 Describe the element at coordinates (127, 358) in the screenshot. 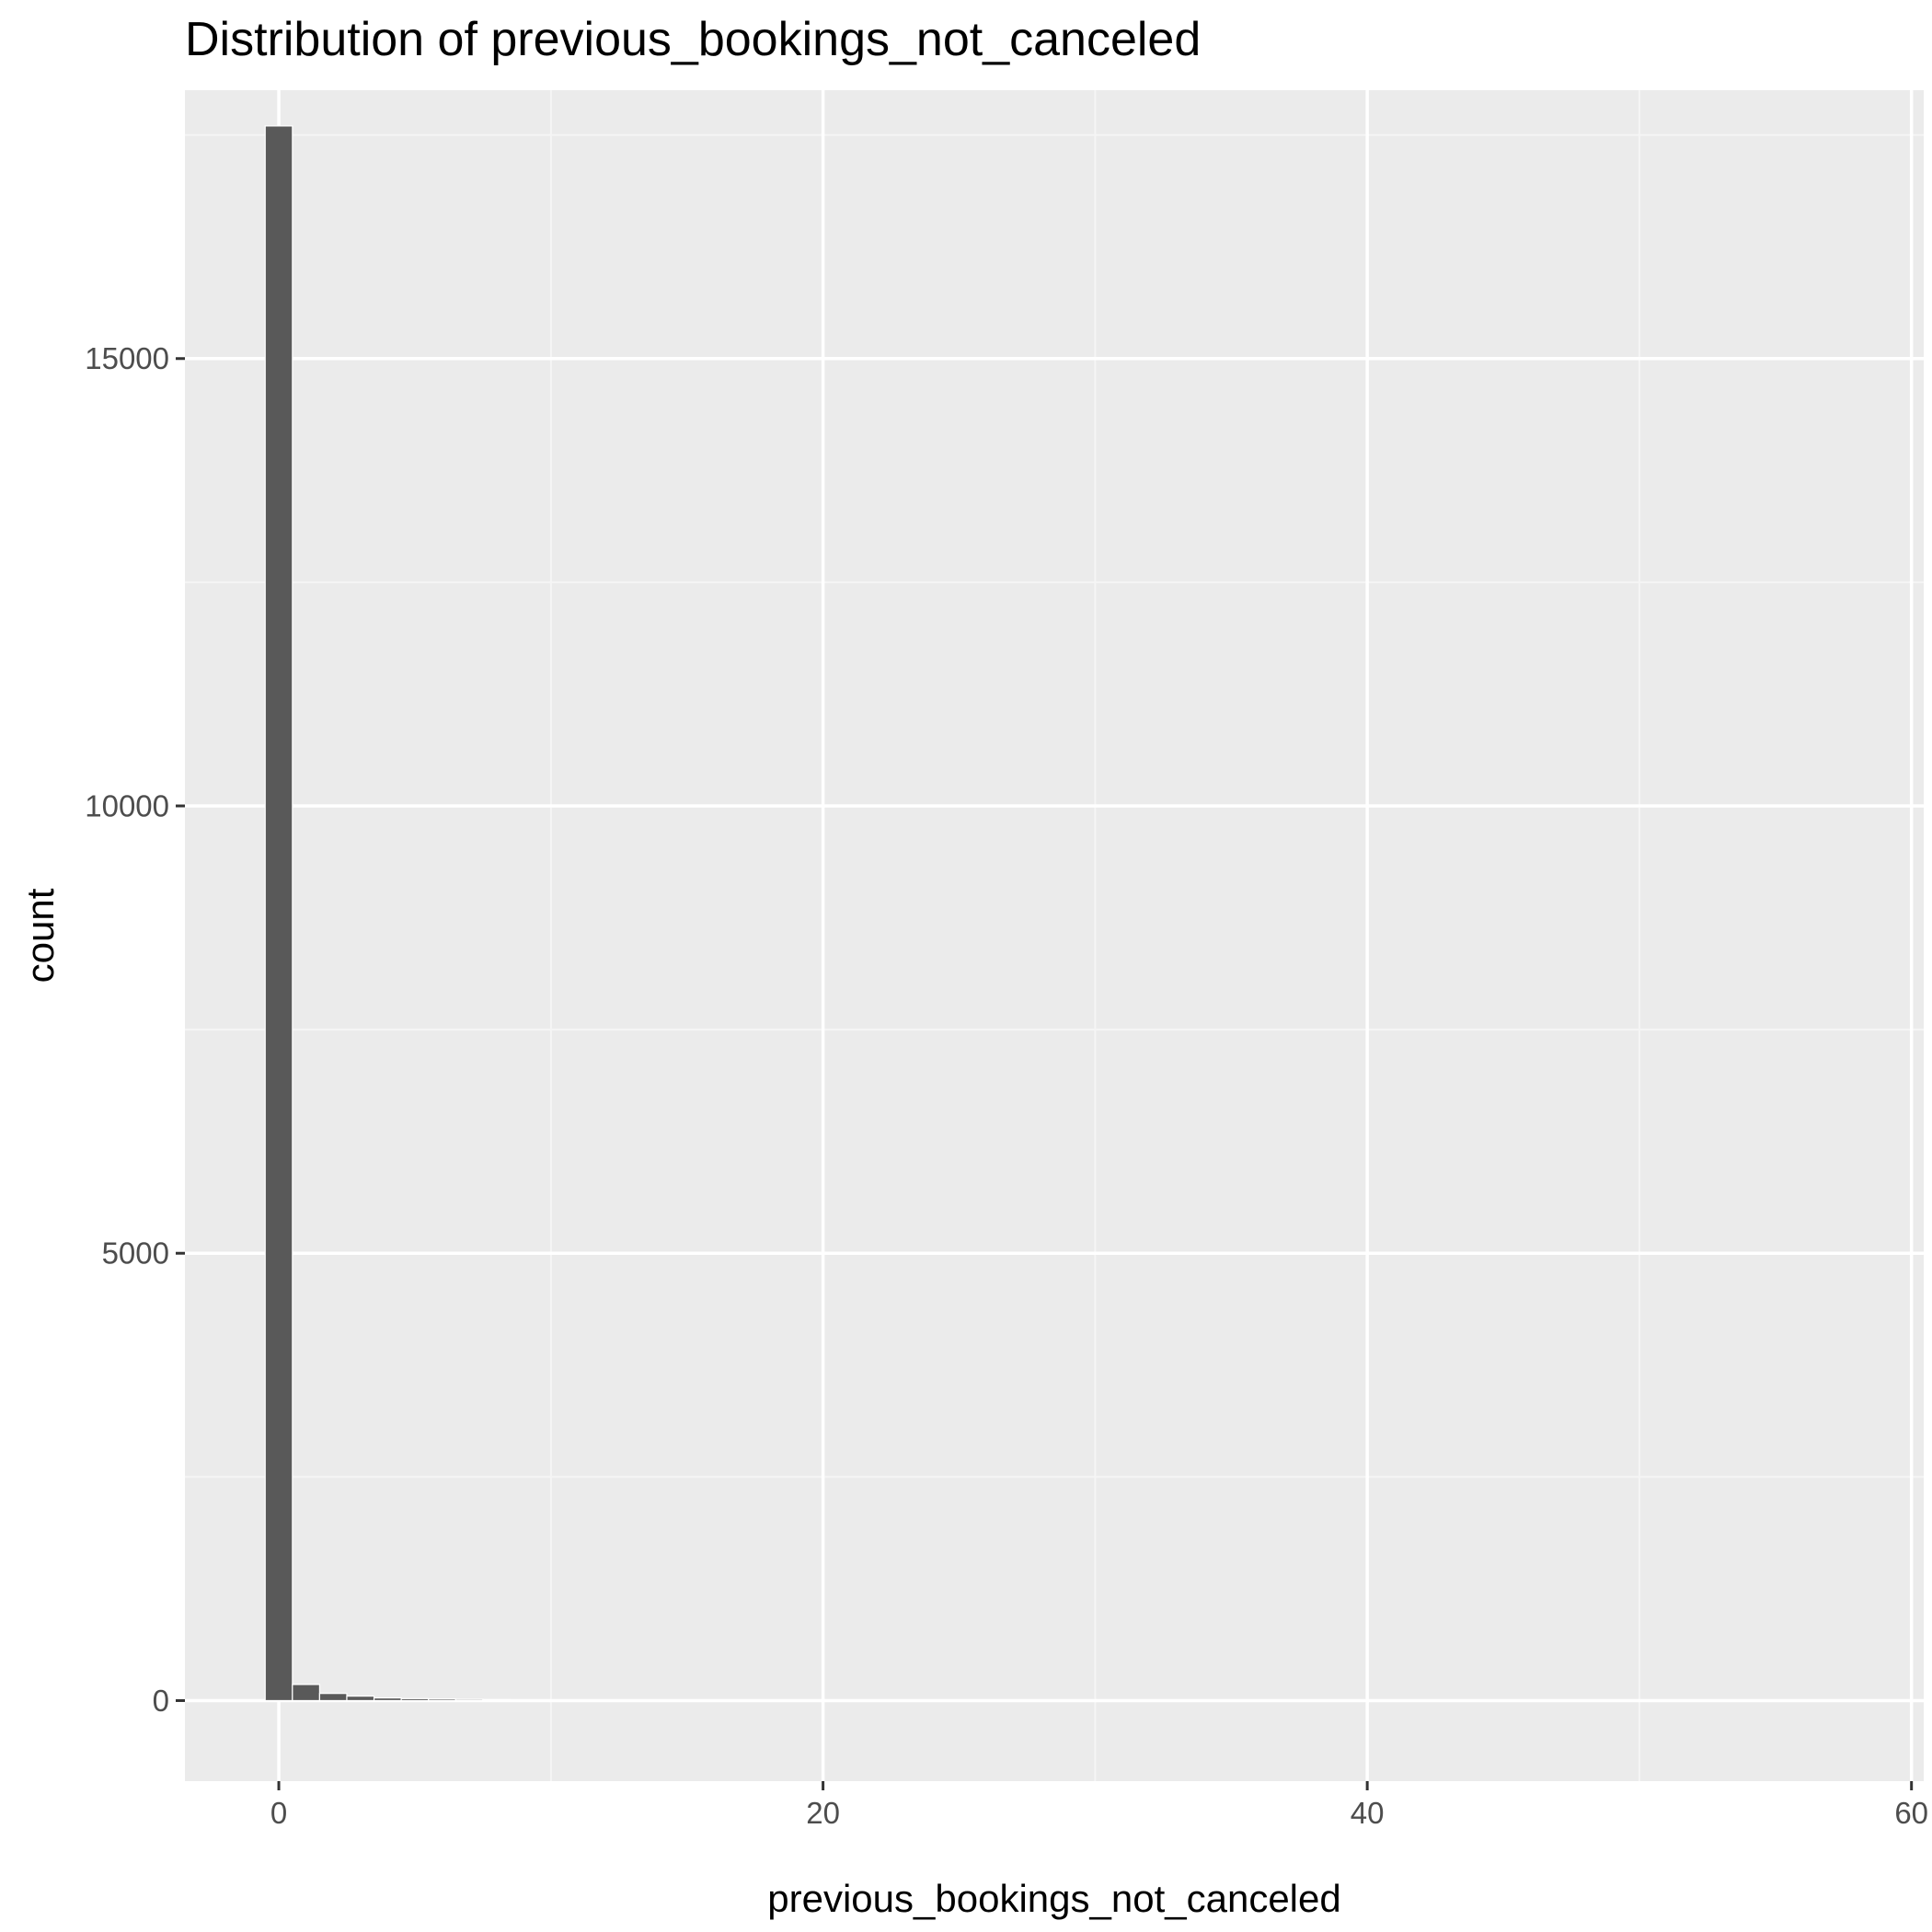

I see `y-tick-label: 15000` at that location.